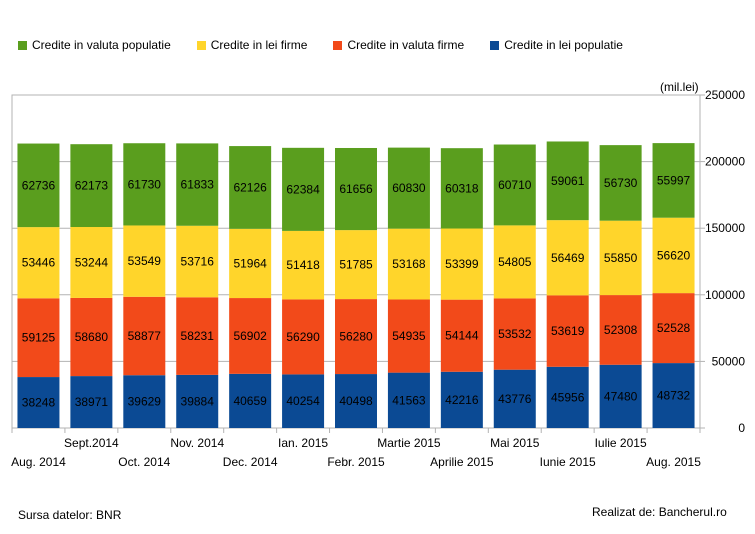 Image resolution: width=755 pixels, height=534 pixels. What do you see at coordinates (741, 428) in the screenshot?
I see `y-tick-label: 0` at bounding box center [741, 428].